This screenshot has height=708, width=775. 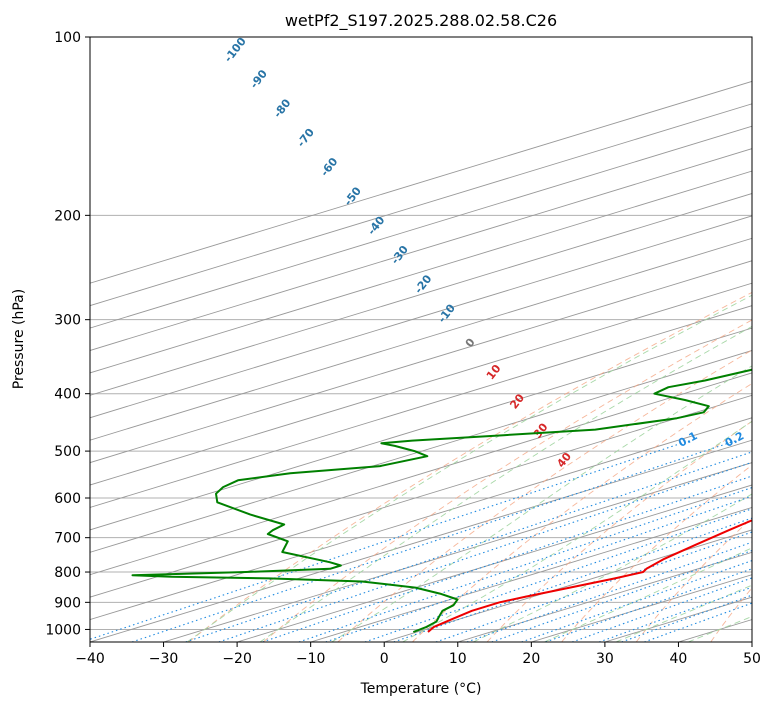 What do you see at coordinates (67, 395) in the screenshot?
I see `y-tick-label: 400` at bounding box center [67, 395].